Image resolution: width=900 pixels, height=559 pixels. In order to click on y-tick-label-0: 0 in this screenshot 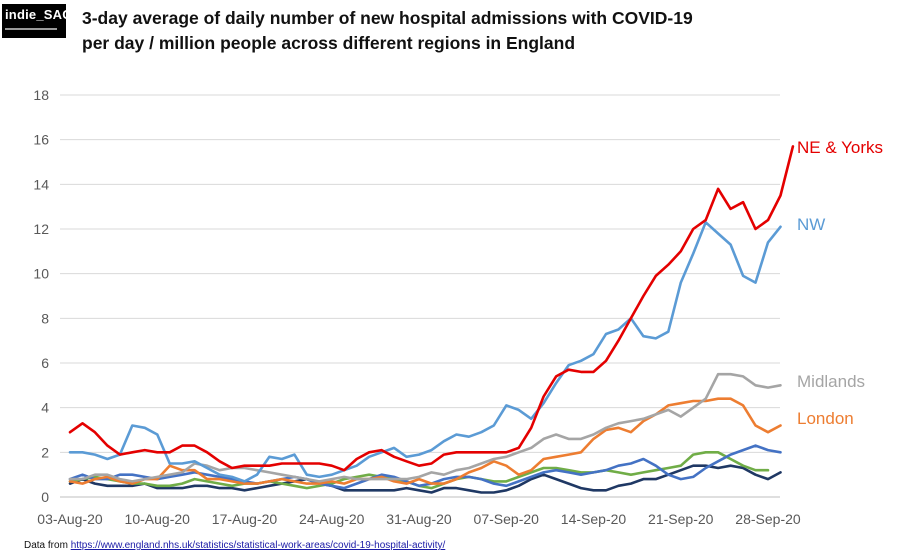, I will do `click(45, 497)`.